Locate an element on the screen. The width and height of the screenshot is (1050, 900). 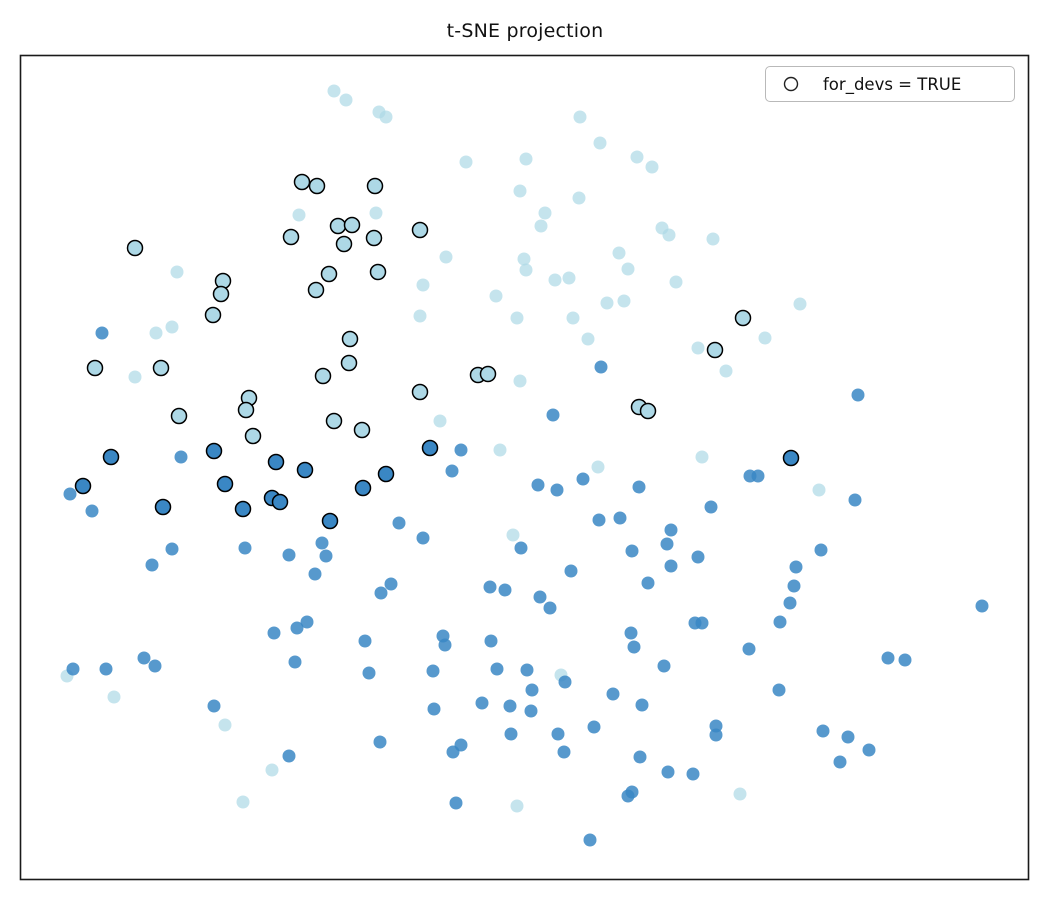
legend: for_devs = TRUE is located at coordinates (890, 84).